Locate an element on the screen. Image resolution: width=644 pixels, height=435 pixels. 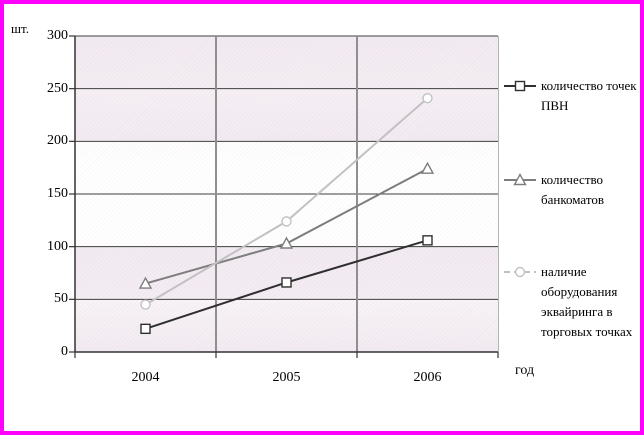
legend-item: количество банкоматов is located at coordinates (553, 190).